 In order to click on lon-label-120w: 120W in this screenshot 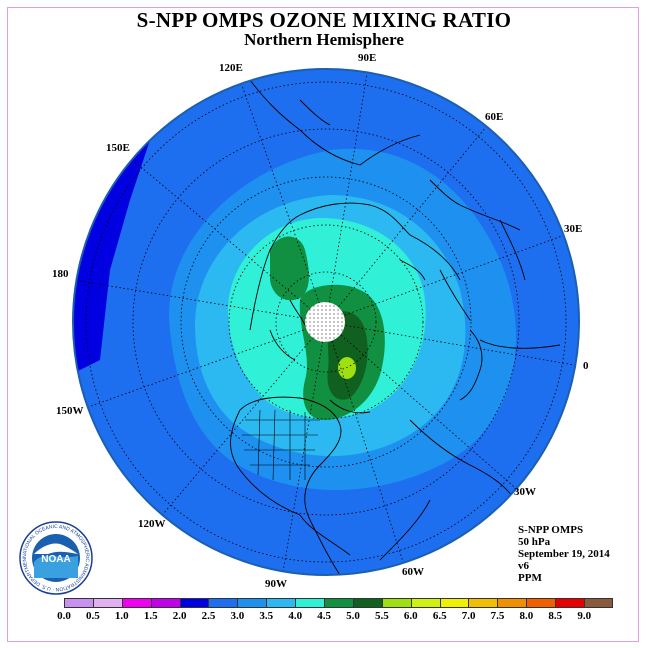, I will do `click(152, 524)`.